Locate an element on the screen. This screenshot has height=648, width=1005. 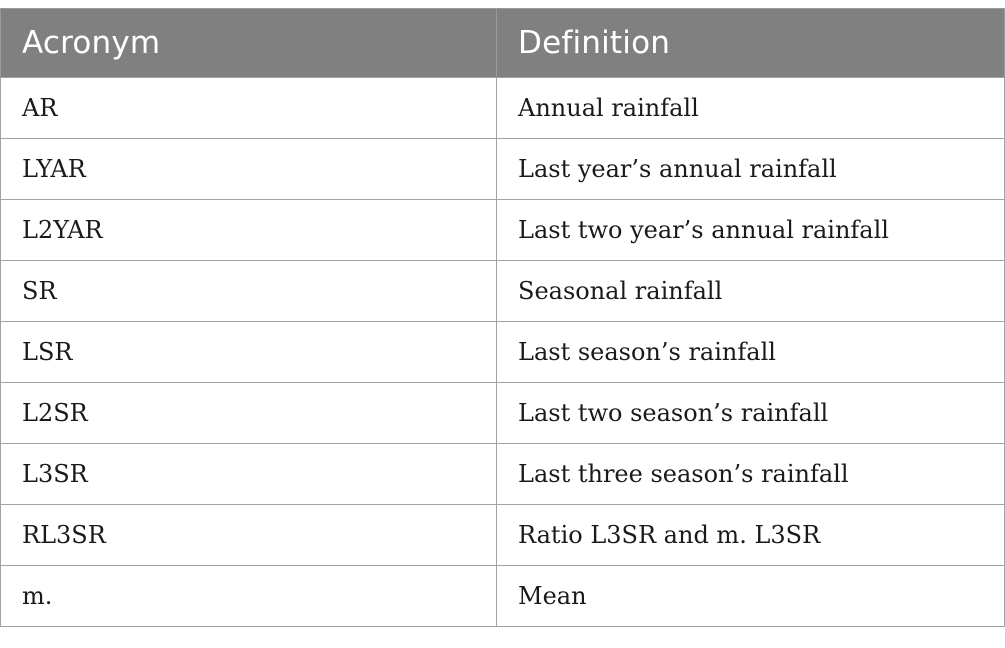
acronym-cell: L2YAR is located at coordinates (248, 230).